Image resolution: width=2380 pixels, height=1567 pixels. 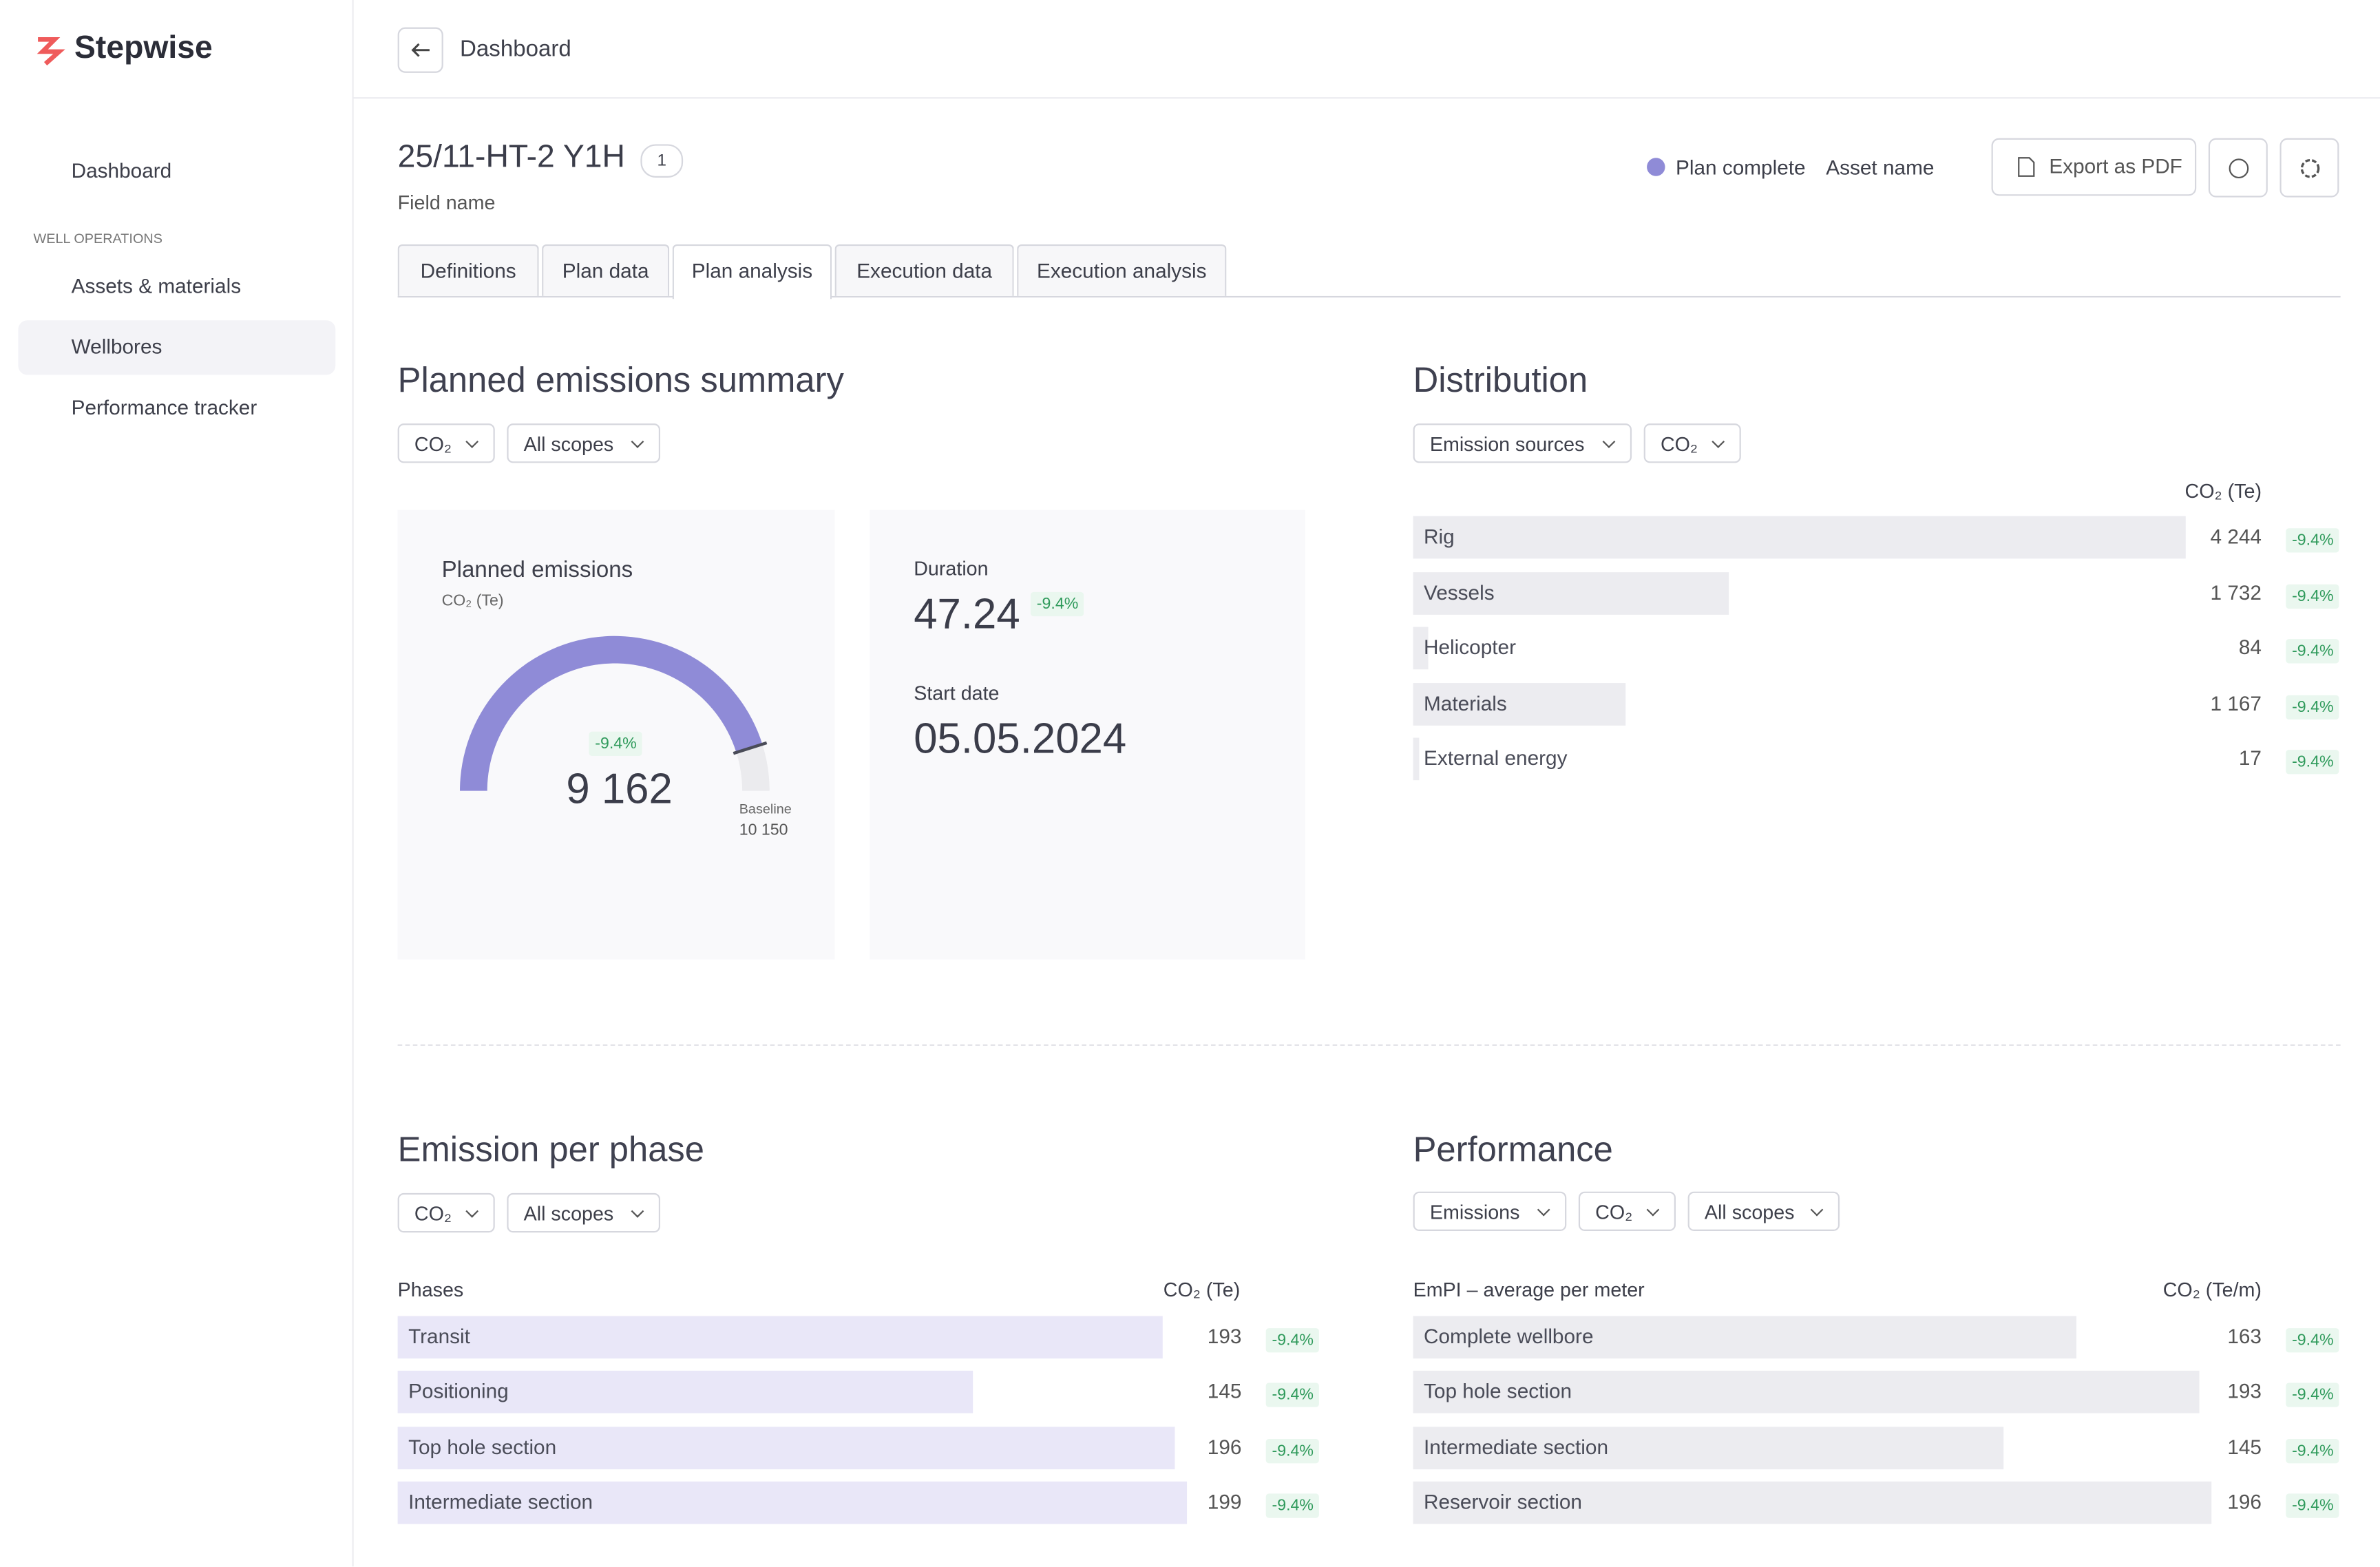 What do you see at coordinates (1490, 1211) in the screenshot?
I see `dropdown: Emissions` at bounding box center [1490, 1211].